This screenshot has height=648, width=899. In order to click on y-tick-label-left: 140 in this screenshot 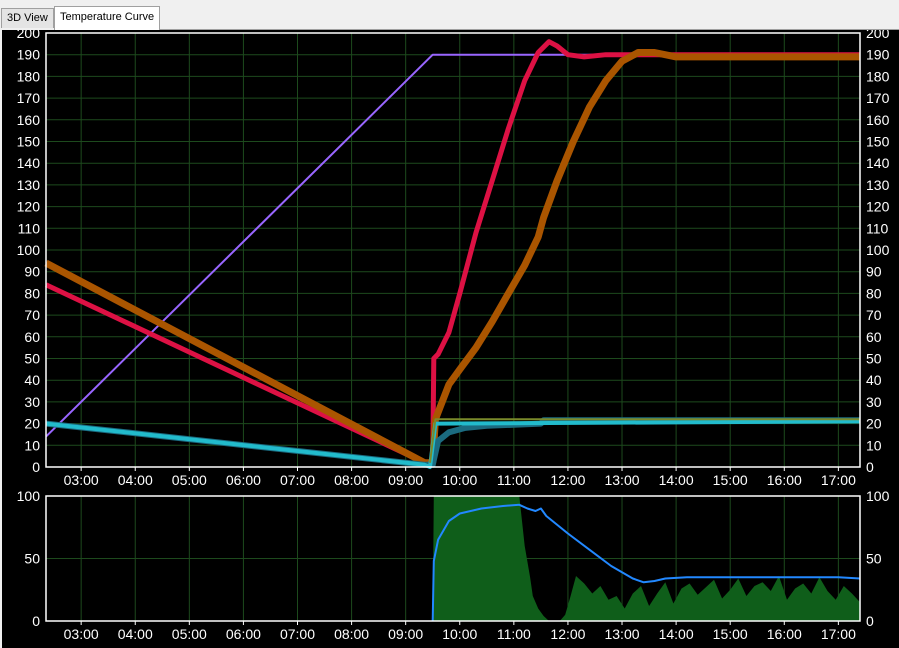, I will do `click(29, 163)`.